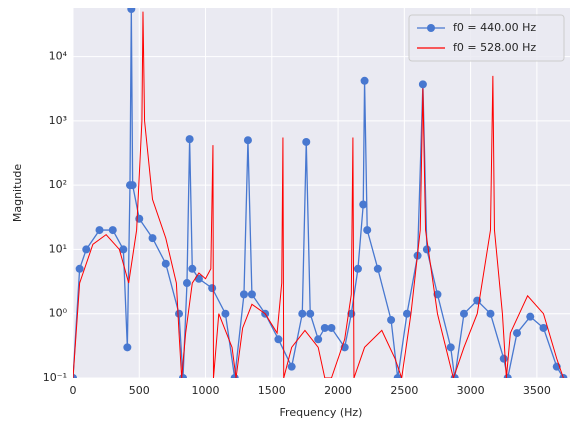  Describe the element at coordinates (537, 390) in the screenshot. I see `x-tick-label: 3500` at that location.